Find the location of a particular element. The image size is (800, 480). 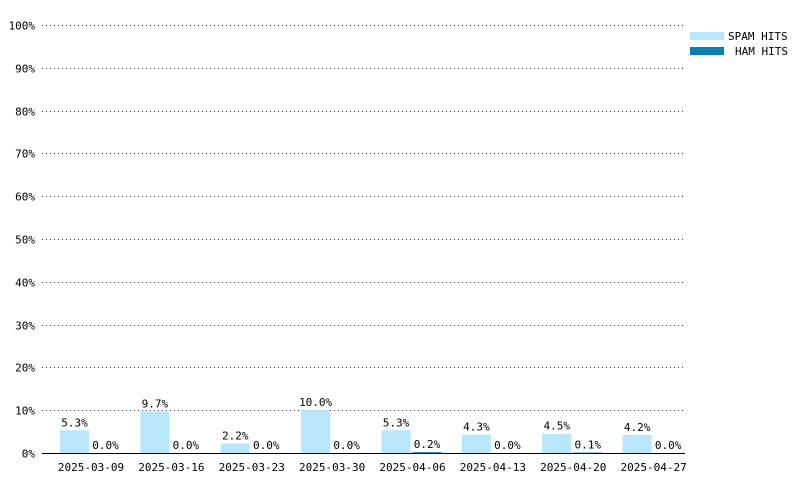

y-tick-label: 40% is located at coordinates (25, 283).